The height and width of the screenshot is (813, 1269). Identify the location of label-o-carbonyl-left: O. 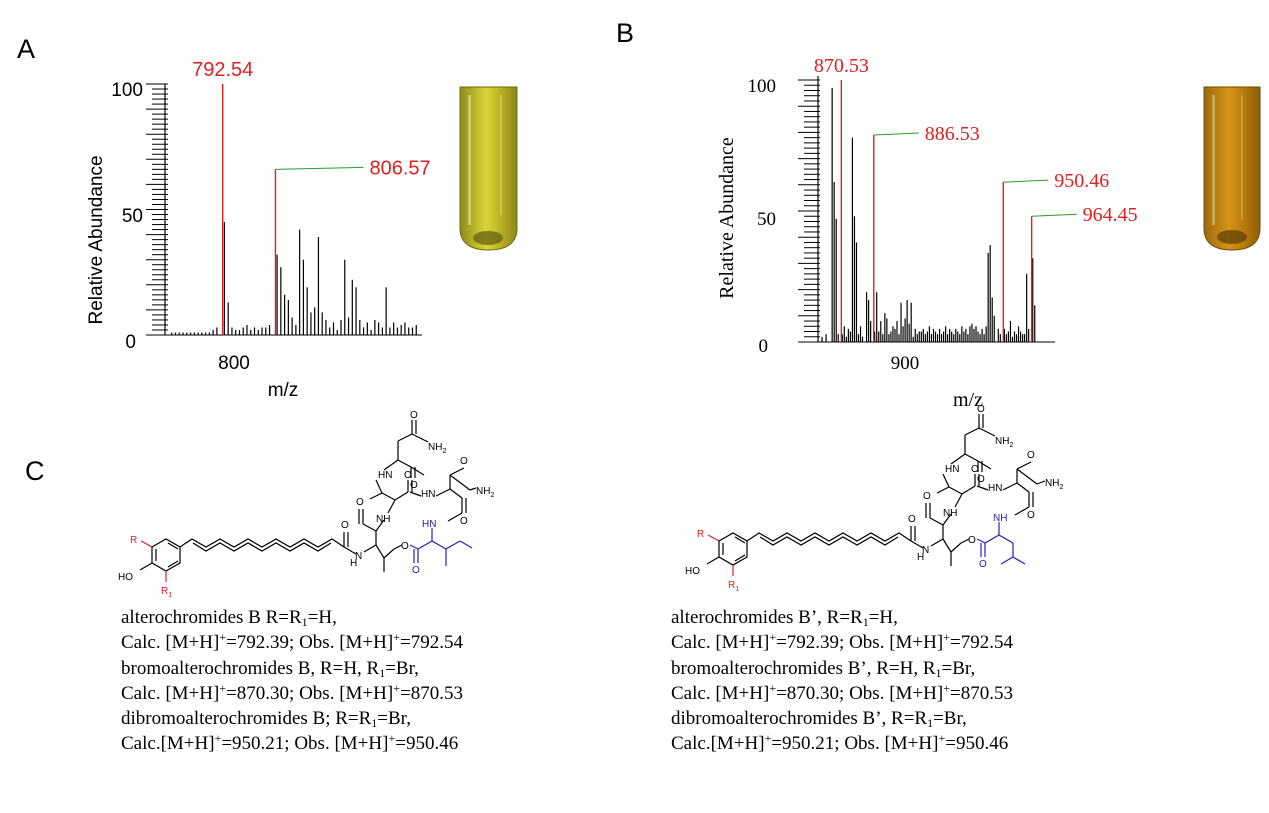
(345, 525).